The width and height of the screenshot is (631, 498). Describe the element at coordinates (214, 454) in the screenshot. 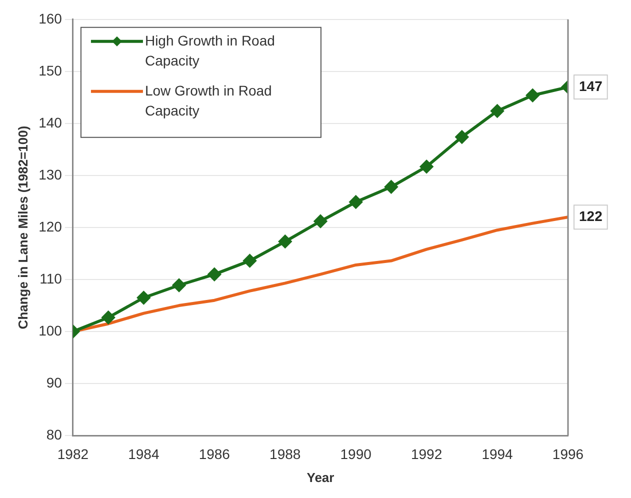

I see `x-tick-label: 1986` at that location.